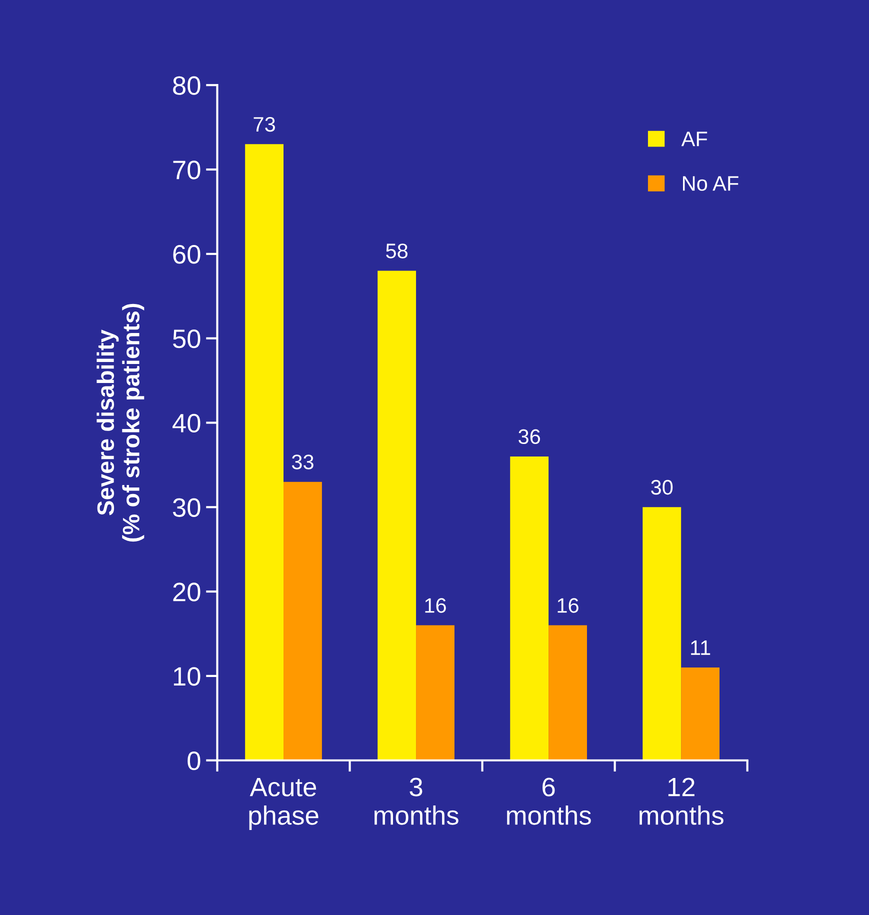  I want to click on y-tick-label: 30, so click(186, 507).